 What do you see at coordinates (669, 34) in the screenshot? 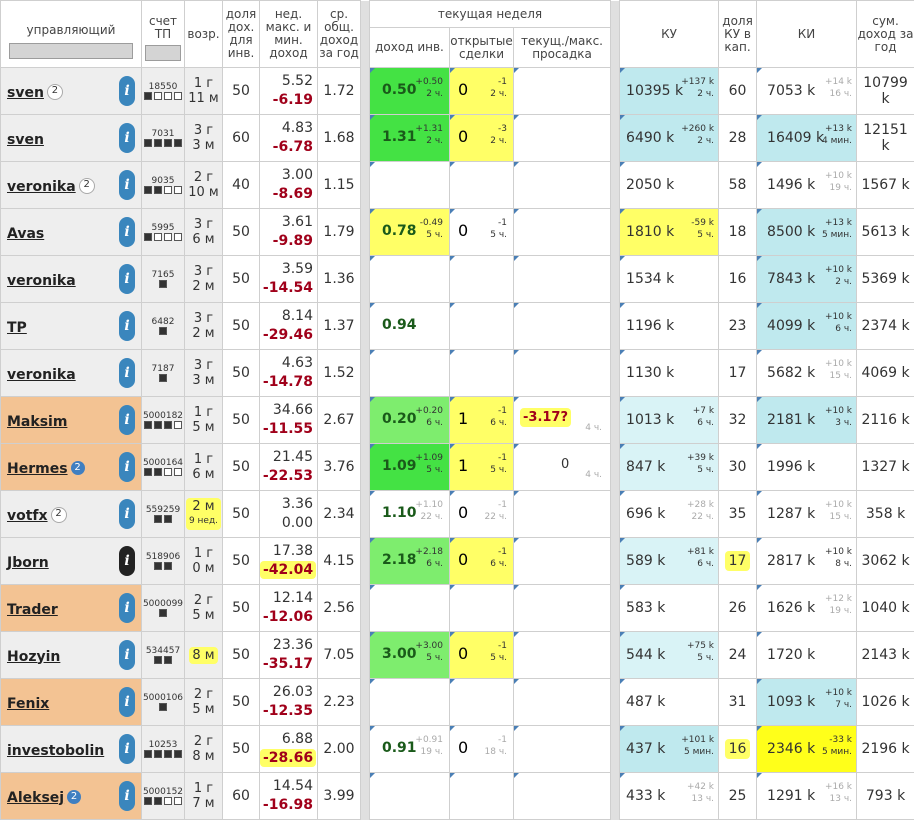
I see `header-ku: КУ` at bounding box center [669, 34].